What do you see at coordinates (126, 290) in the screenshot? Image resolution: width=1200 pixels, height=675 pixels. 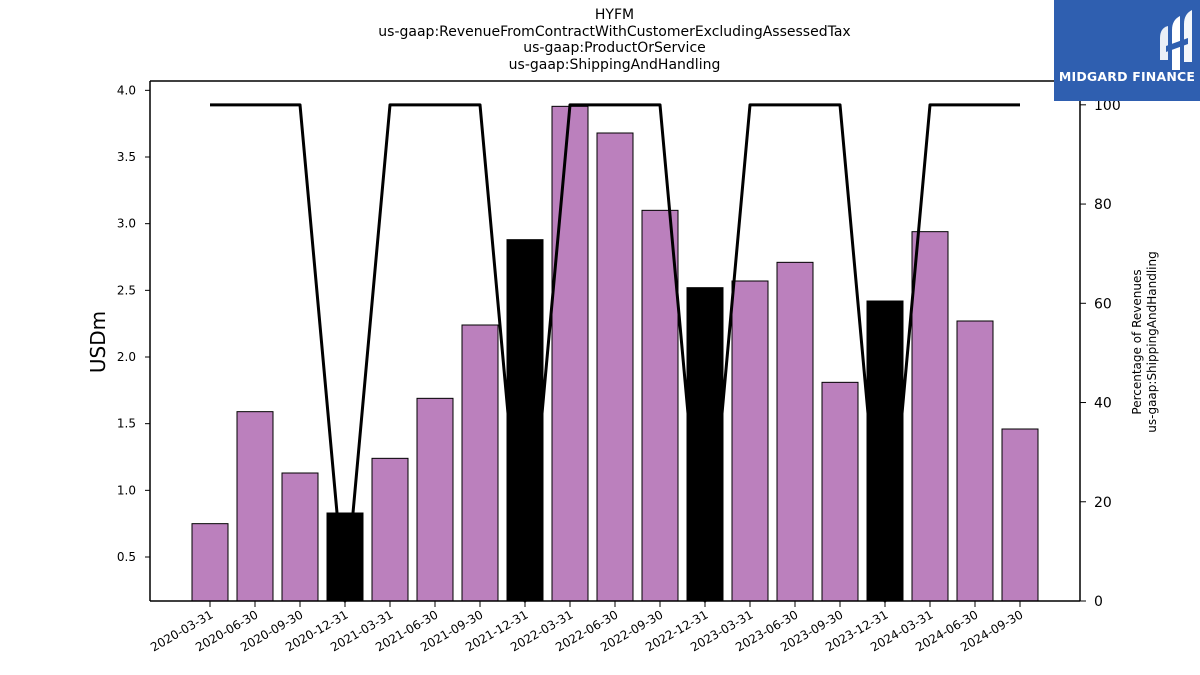 I see `y-left-tick-label: 2.5` at bounding box center [126, 290].